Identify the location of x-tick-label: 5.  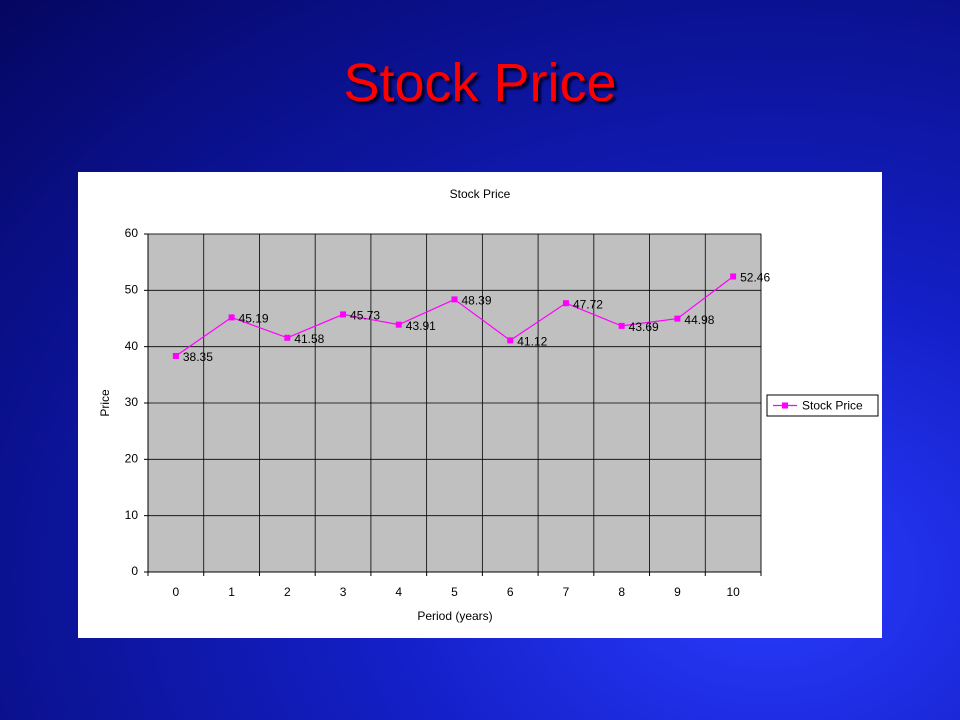
(454, 592).